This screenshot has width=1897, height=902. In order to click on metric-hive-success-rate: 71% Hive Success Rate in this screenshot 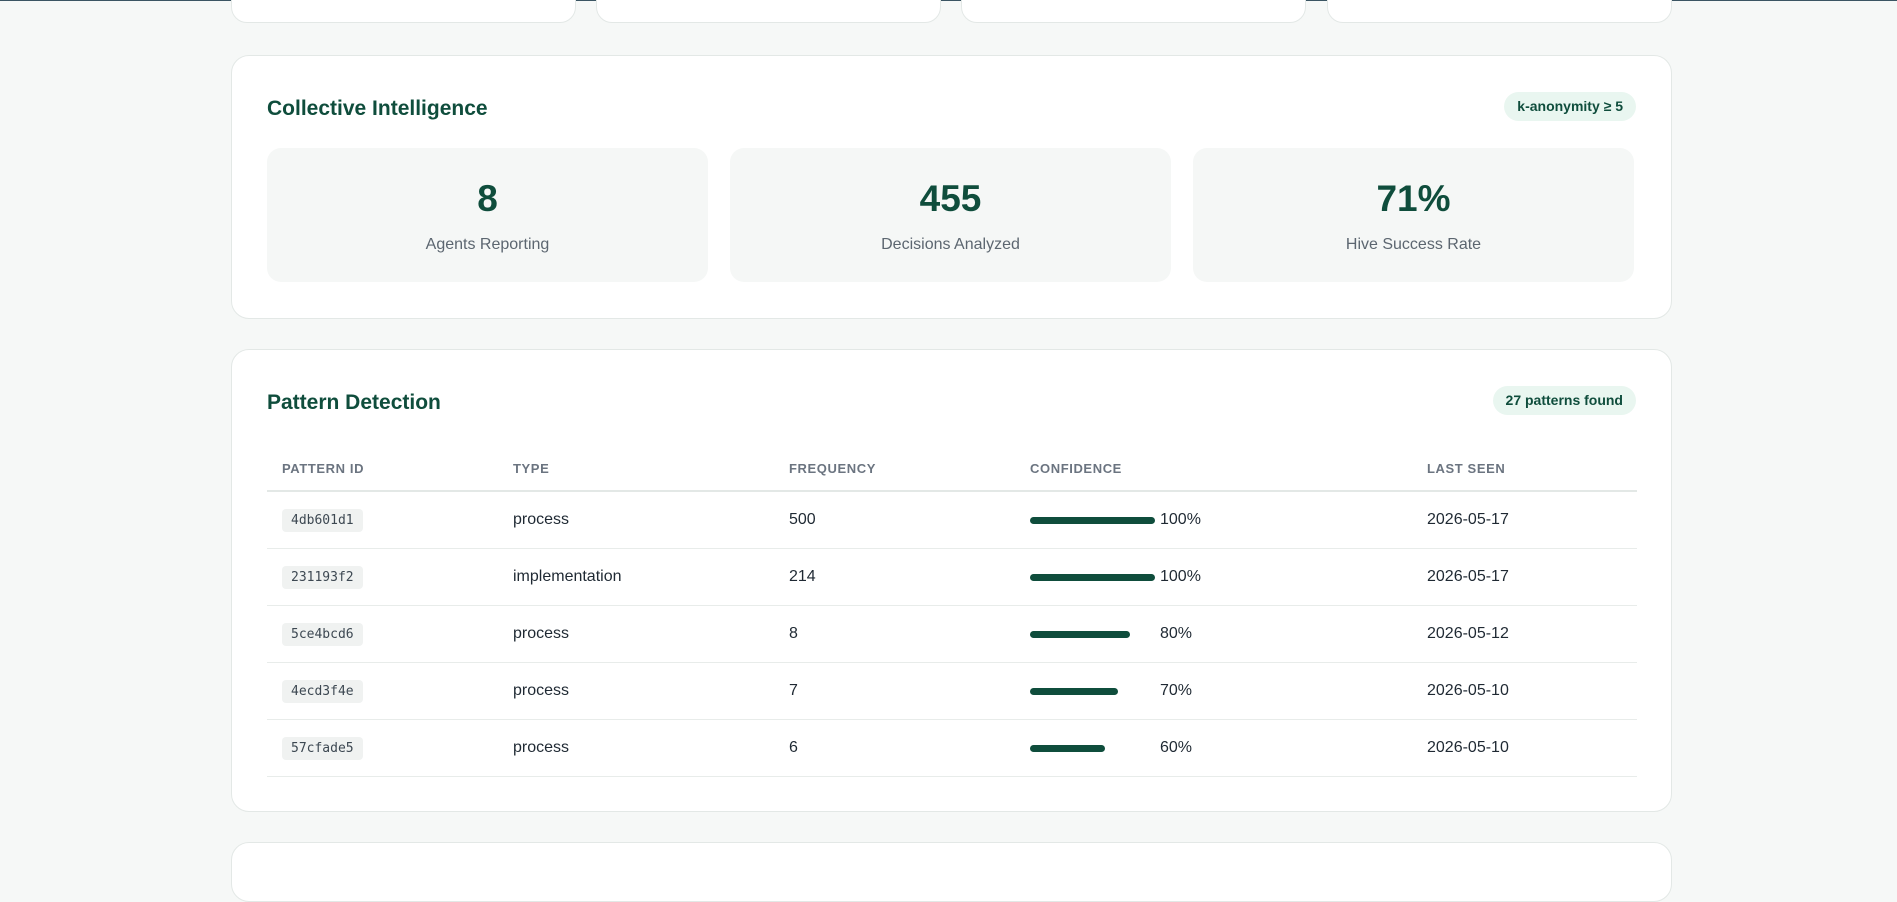, I will do `click(1413, 215)`.